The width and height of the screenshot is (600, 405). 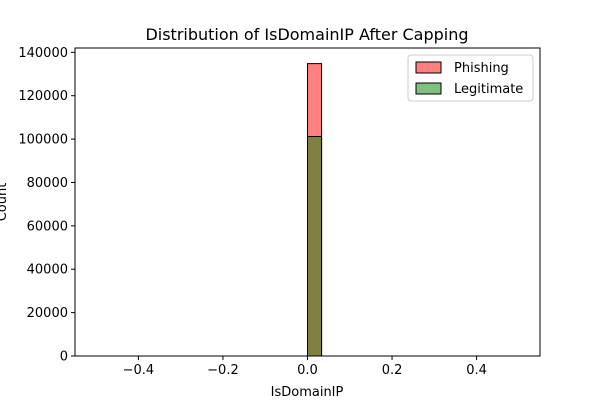 What do you see at coordinates (47, 313) in the screenshot?
I see `y-tick-label: 20000` at bounding box center [47, 313].